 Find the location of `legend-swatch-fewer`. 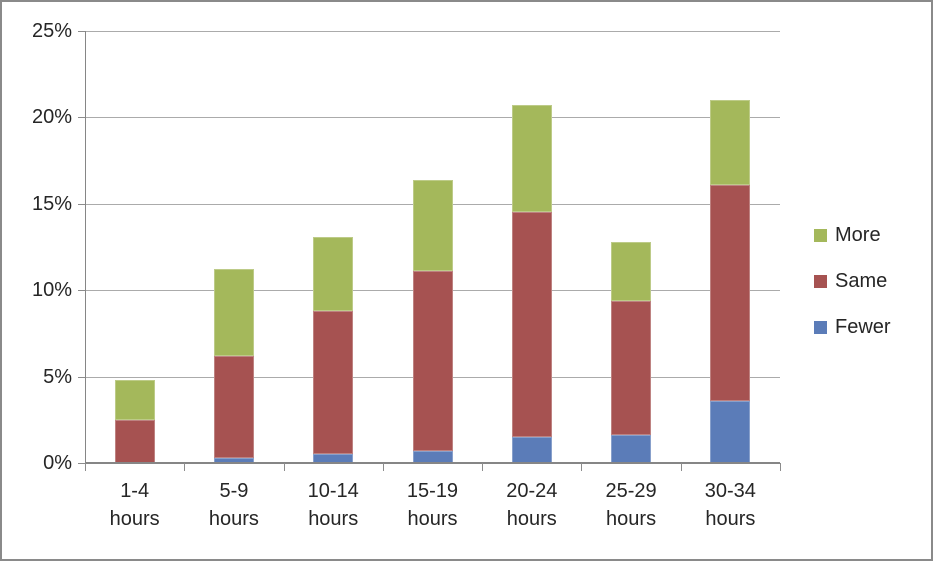

legend-swatch-fewer is located at coordinates (820, 327).